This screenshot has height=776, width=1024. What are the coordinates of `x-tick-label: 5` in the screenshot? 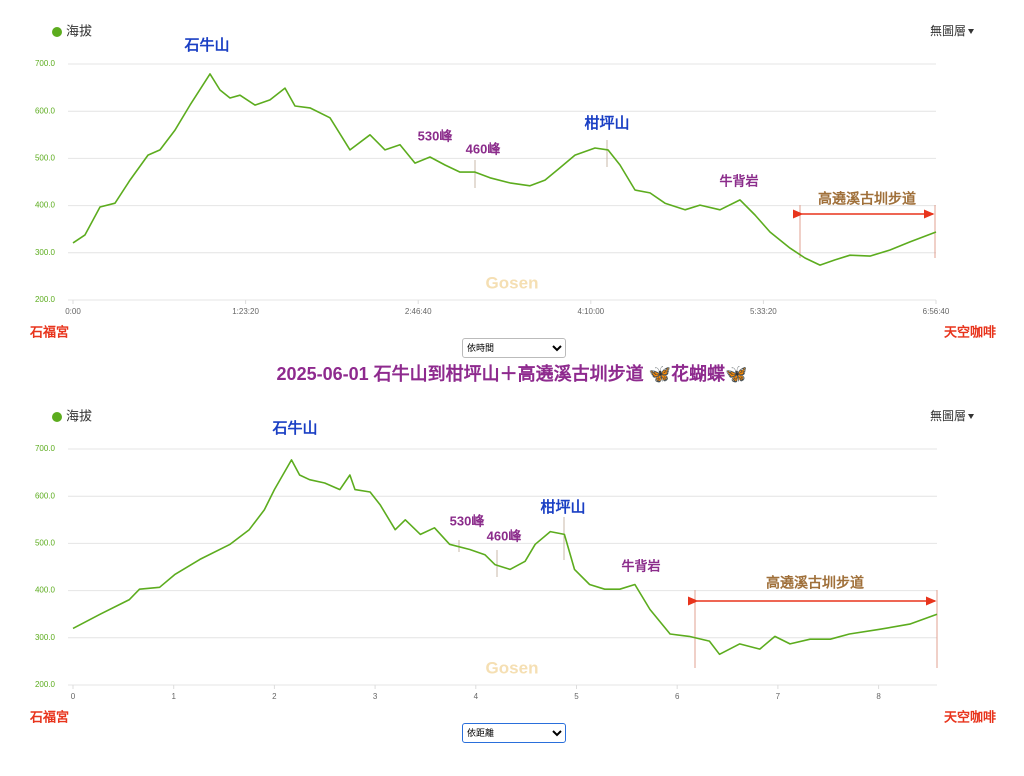 It's located at (576, 696).